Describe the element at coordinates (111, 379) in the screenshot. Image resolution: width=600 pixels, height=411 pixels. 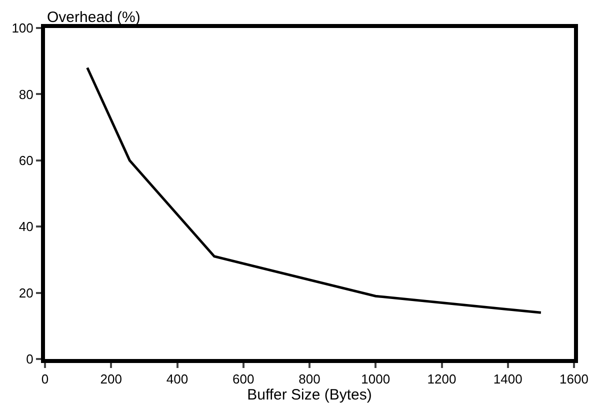
I see `x-tick-label: 200` at that location.